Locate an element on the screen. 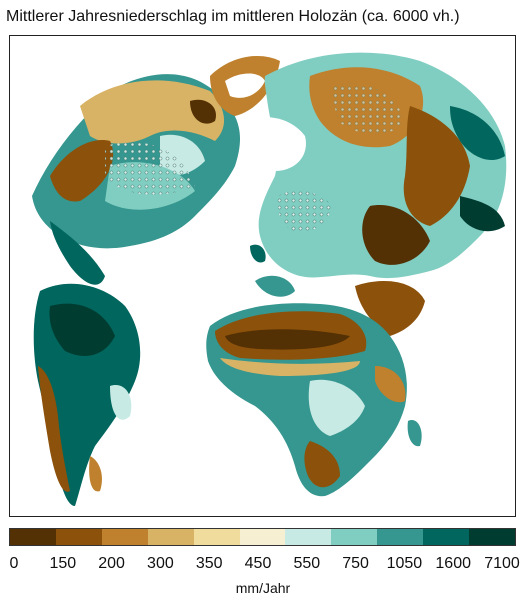 The height and width of the screenshot is (600, 526). colorbar-tick-label: 550 is located at coordinates (307, 563).